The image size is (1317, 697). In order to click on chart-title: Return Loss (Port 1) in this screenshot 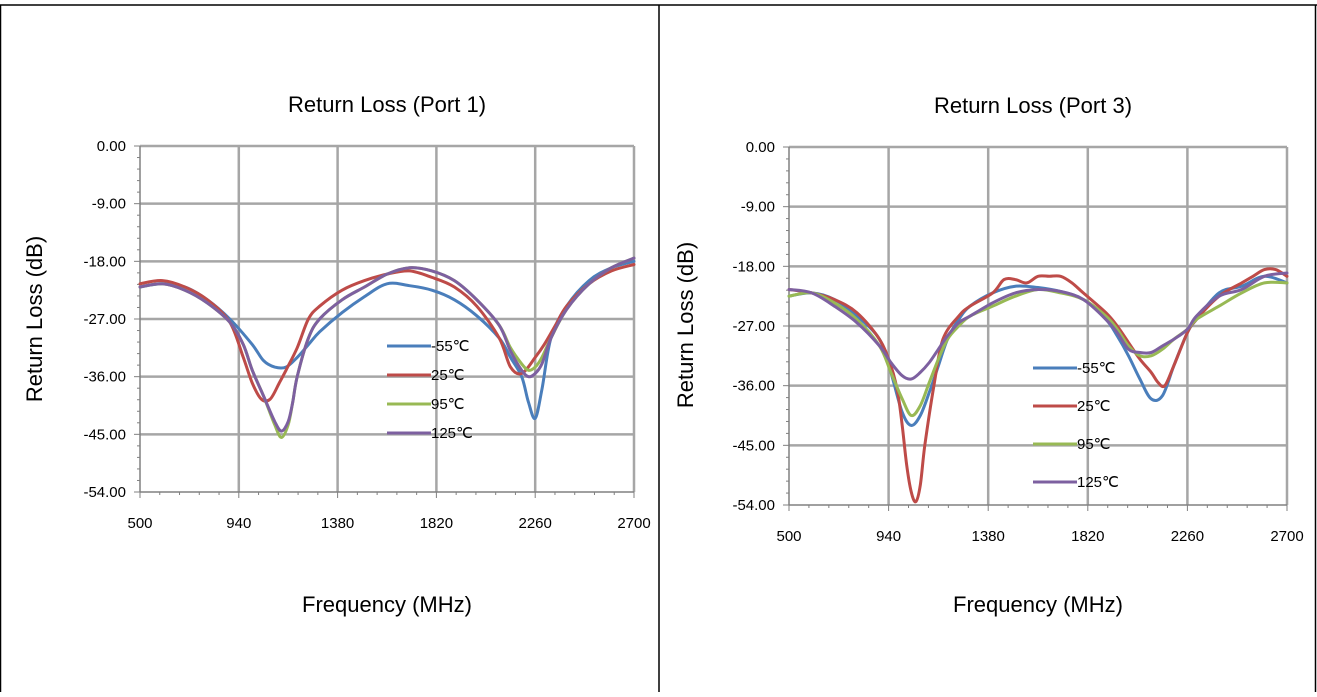, I will do `click(387, 104)`.